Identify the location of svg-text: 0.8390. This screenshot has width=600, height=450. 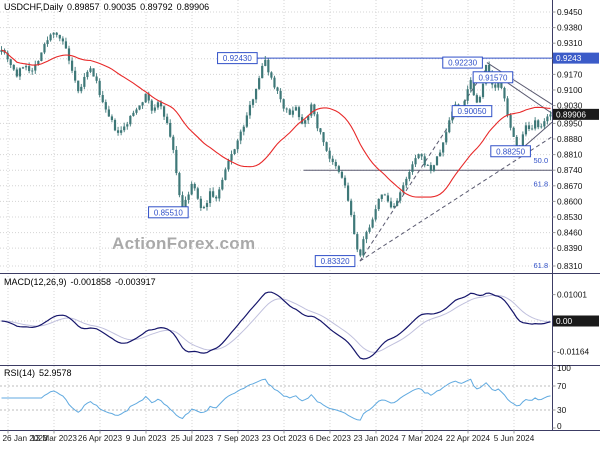
(570, 248).